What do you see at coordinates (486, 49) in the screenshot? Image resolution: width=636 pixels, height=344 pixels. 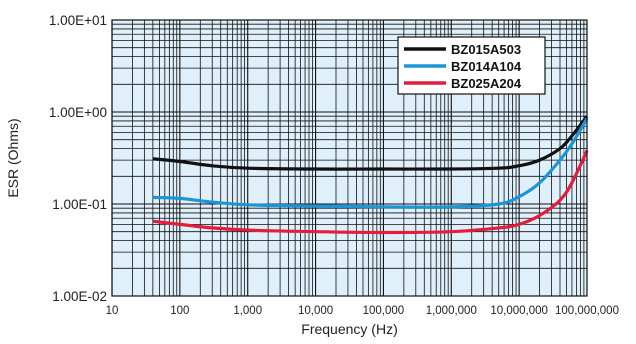 I see `legend-label: BZ015A503` at bounding box center [486, 49].